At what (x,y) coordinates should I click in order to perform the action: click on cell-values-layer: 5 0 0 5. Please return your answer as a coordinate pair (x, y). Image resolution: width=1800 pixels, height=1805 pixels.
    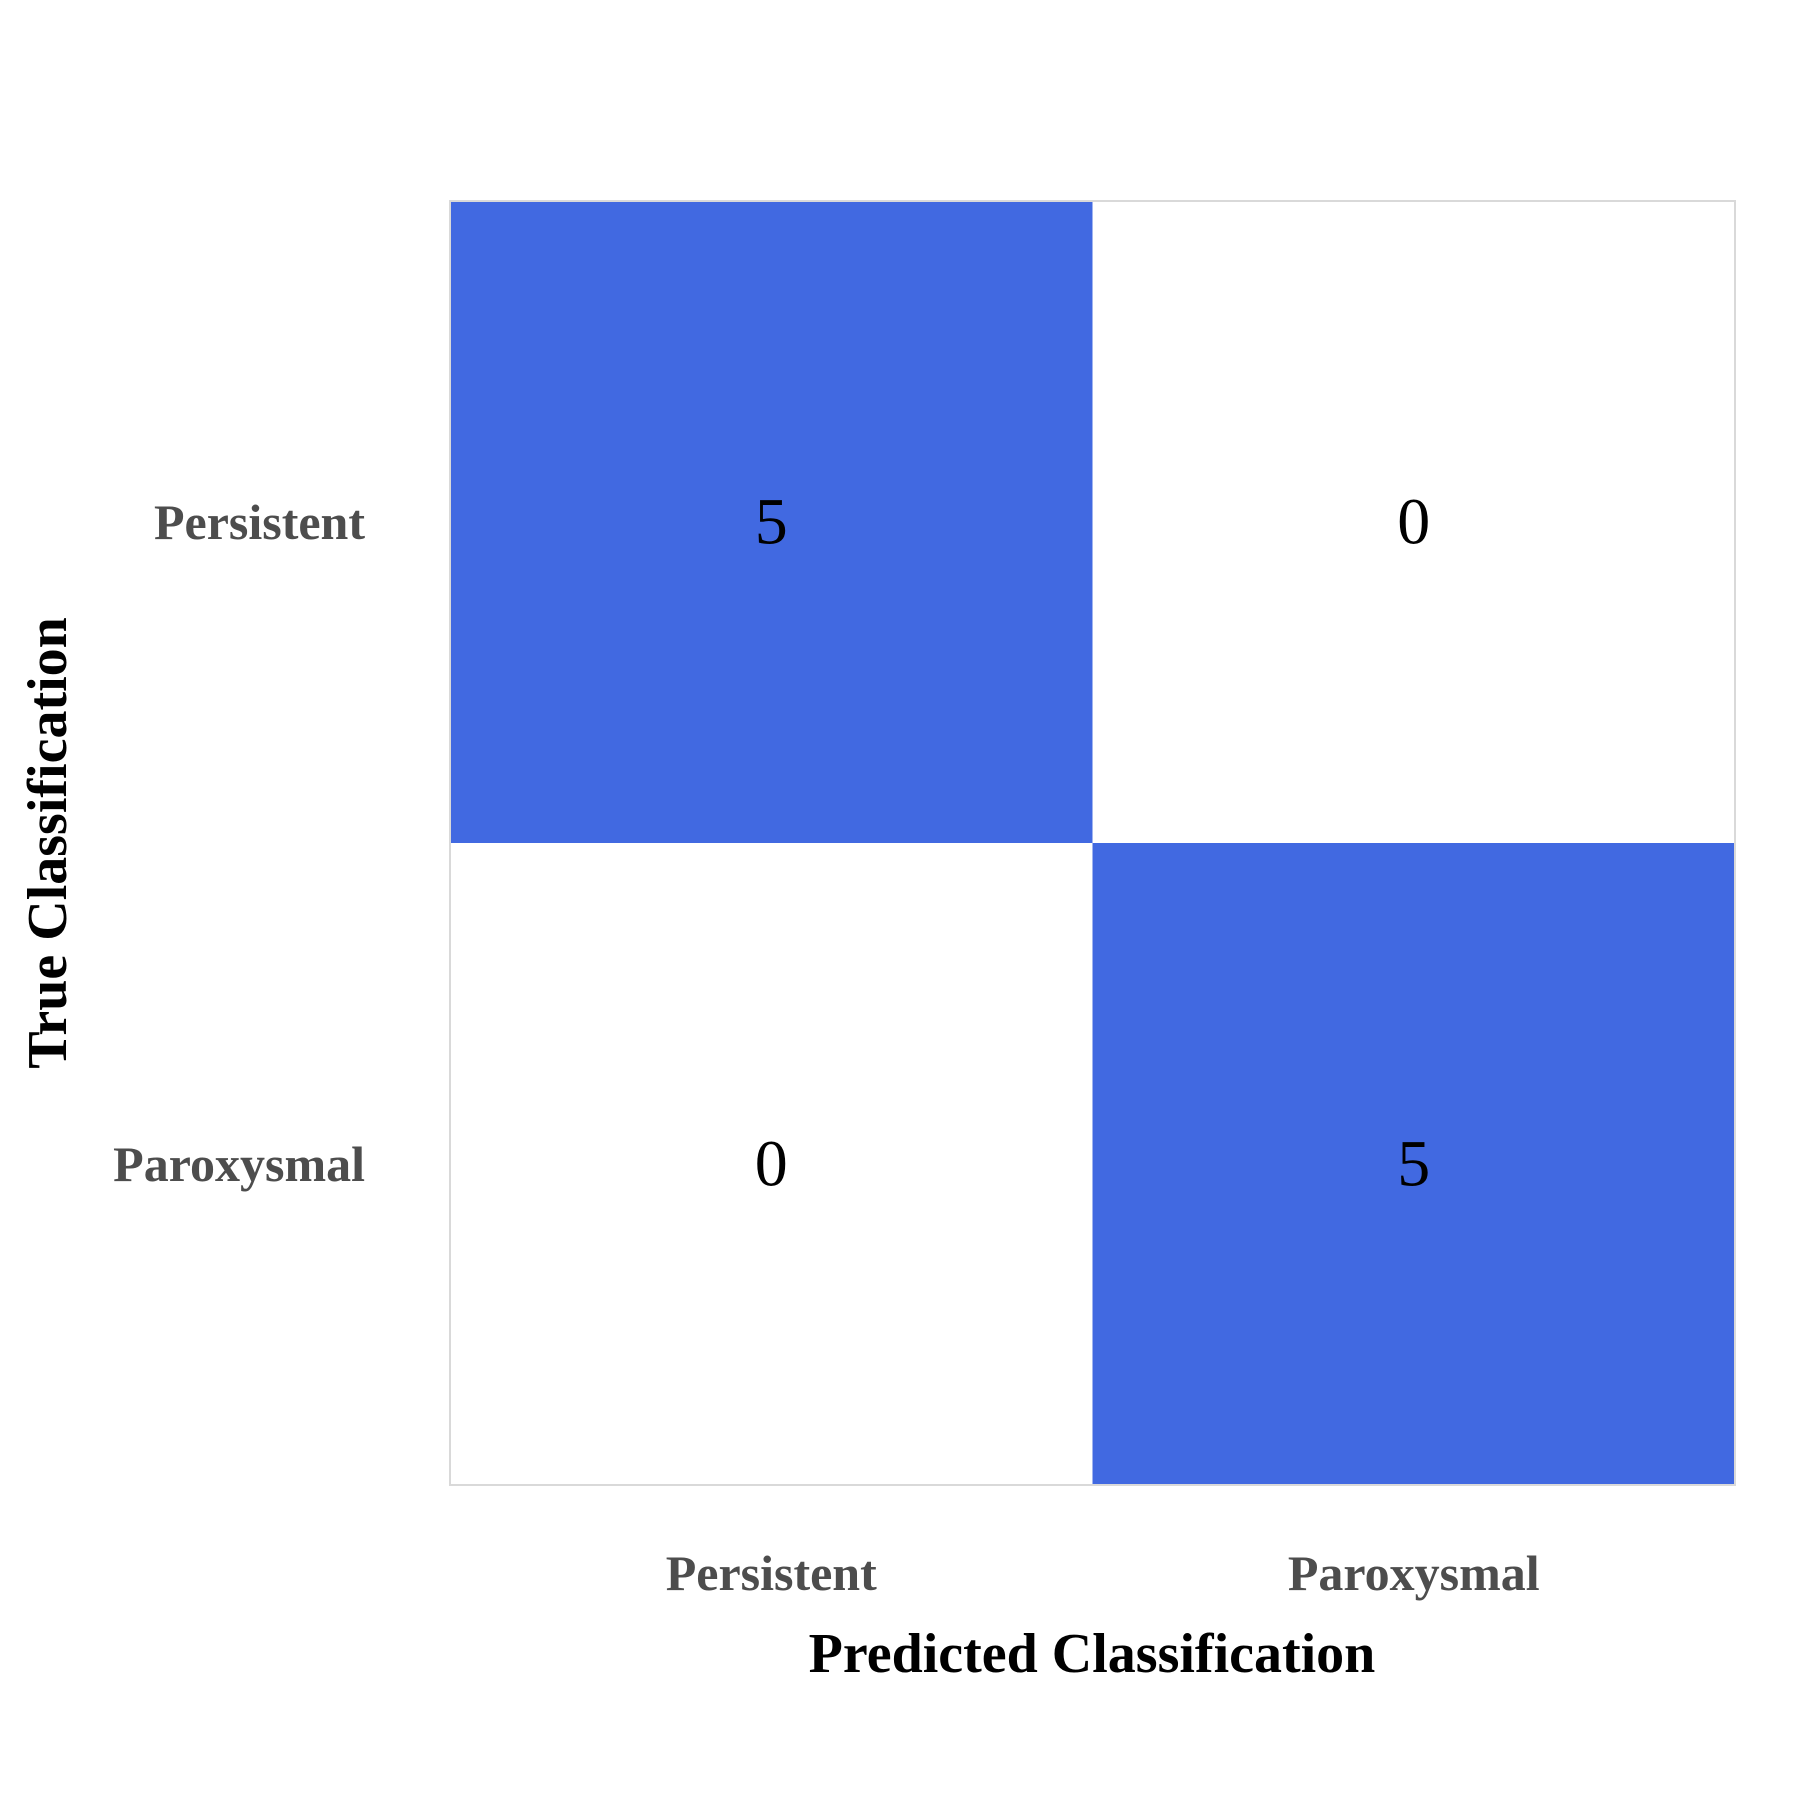
    Looking at the image, I should click on (1093, 843).